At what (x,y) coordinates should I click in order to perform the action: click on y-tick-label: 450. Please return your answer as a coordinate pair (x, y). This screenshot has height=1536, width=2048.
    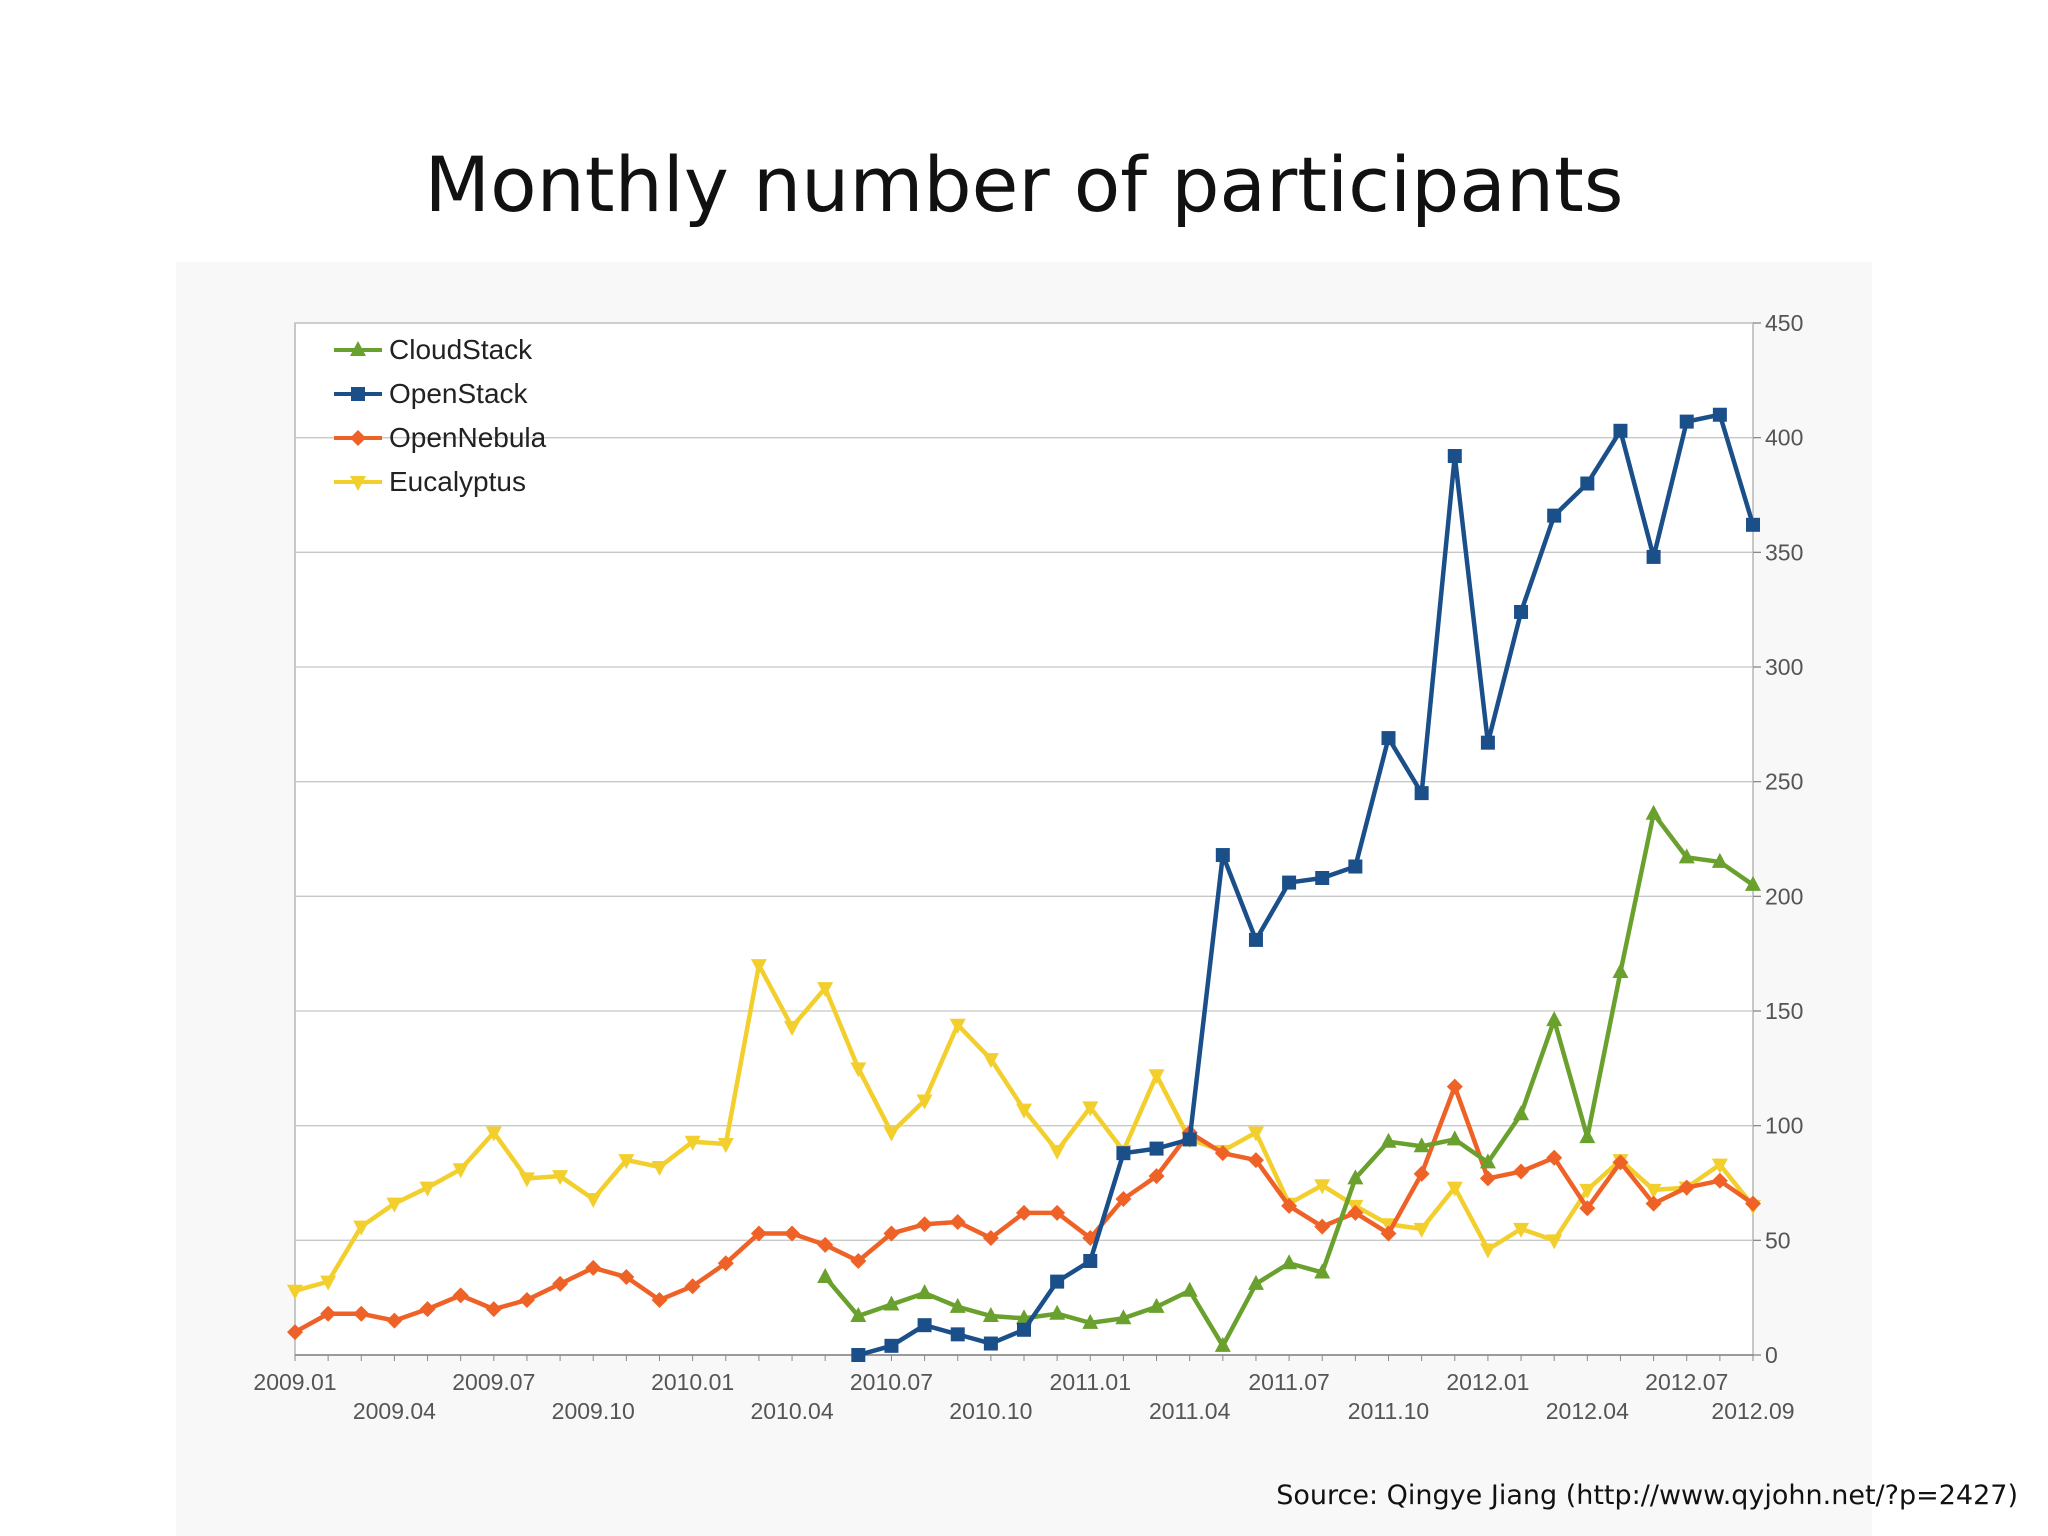
    Looking at the image, I should click on (1784, 323).